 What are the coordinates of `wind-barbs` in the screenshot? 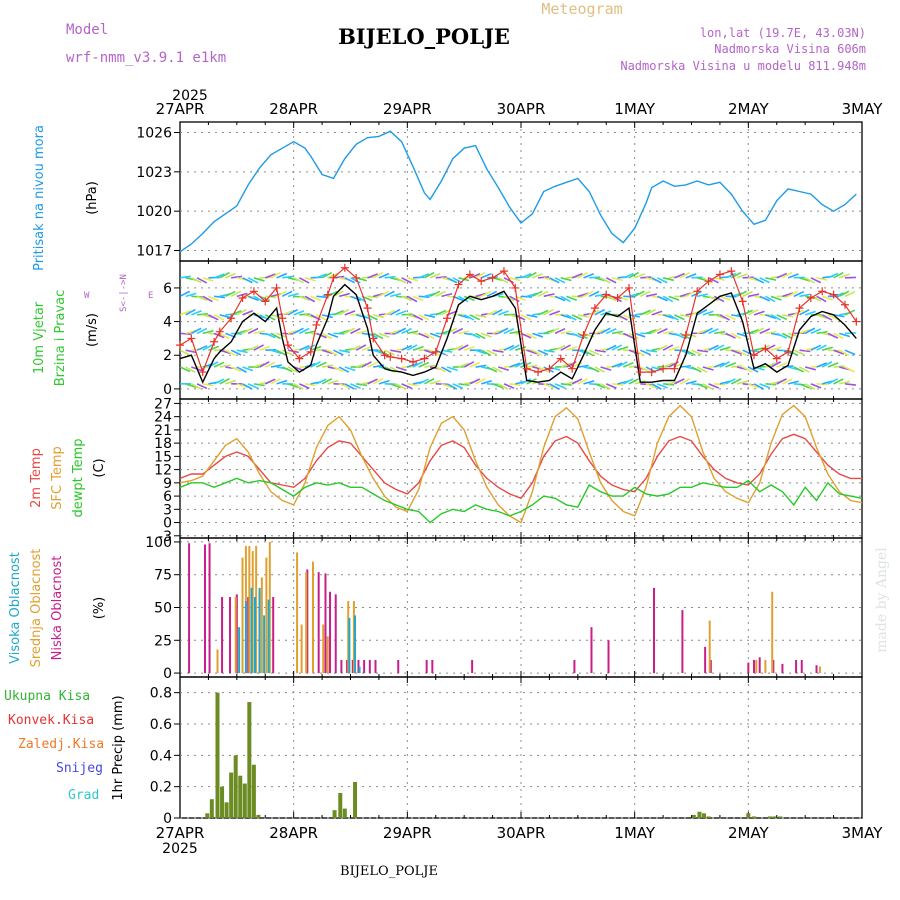 It's located at (517, 330).